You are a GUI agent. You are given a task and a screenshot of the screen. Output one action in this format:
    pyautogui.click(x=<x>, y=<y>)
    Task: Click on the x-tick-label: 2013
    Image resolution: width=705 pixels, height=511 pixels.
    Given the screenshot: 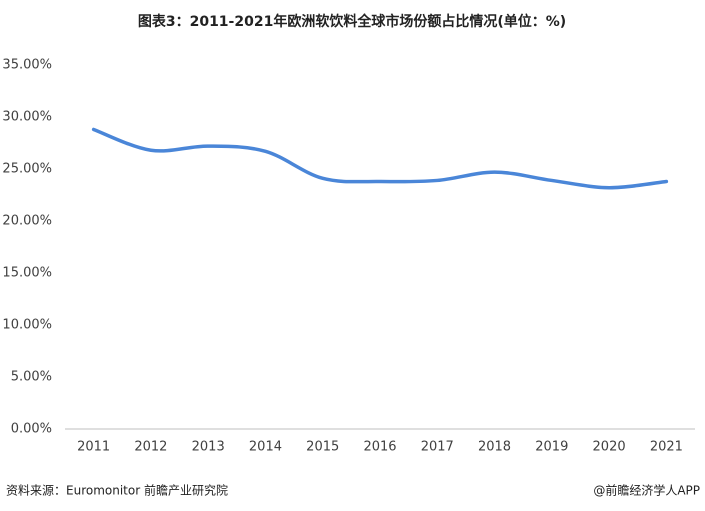 What is the action you would take?
    pyautogui.click(x=208, y=447)
    